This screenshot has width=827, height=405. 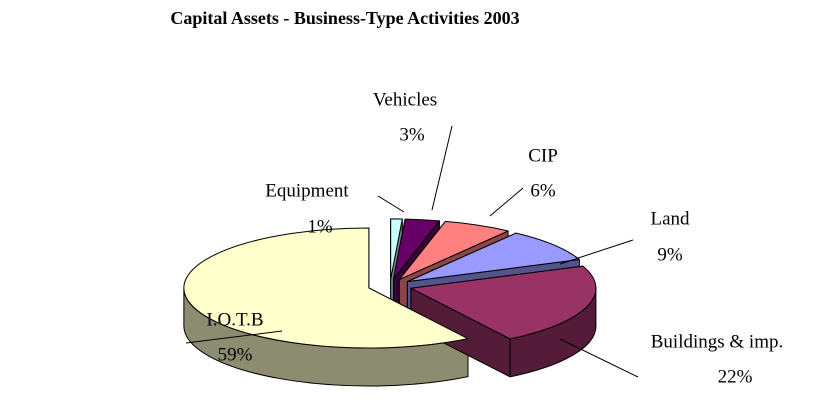 What do you see at coordinates (735, 376) in the screenshot?
I see `slice-value-label: 22%` at bounding box center [735, 376].